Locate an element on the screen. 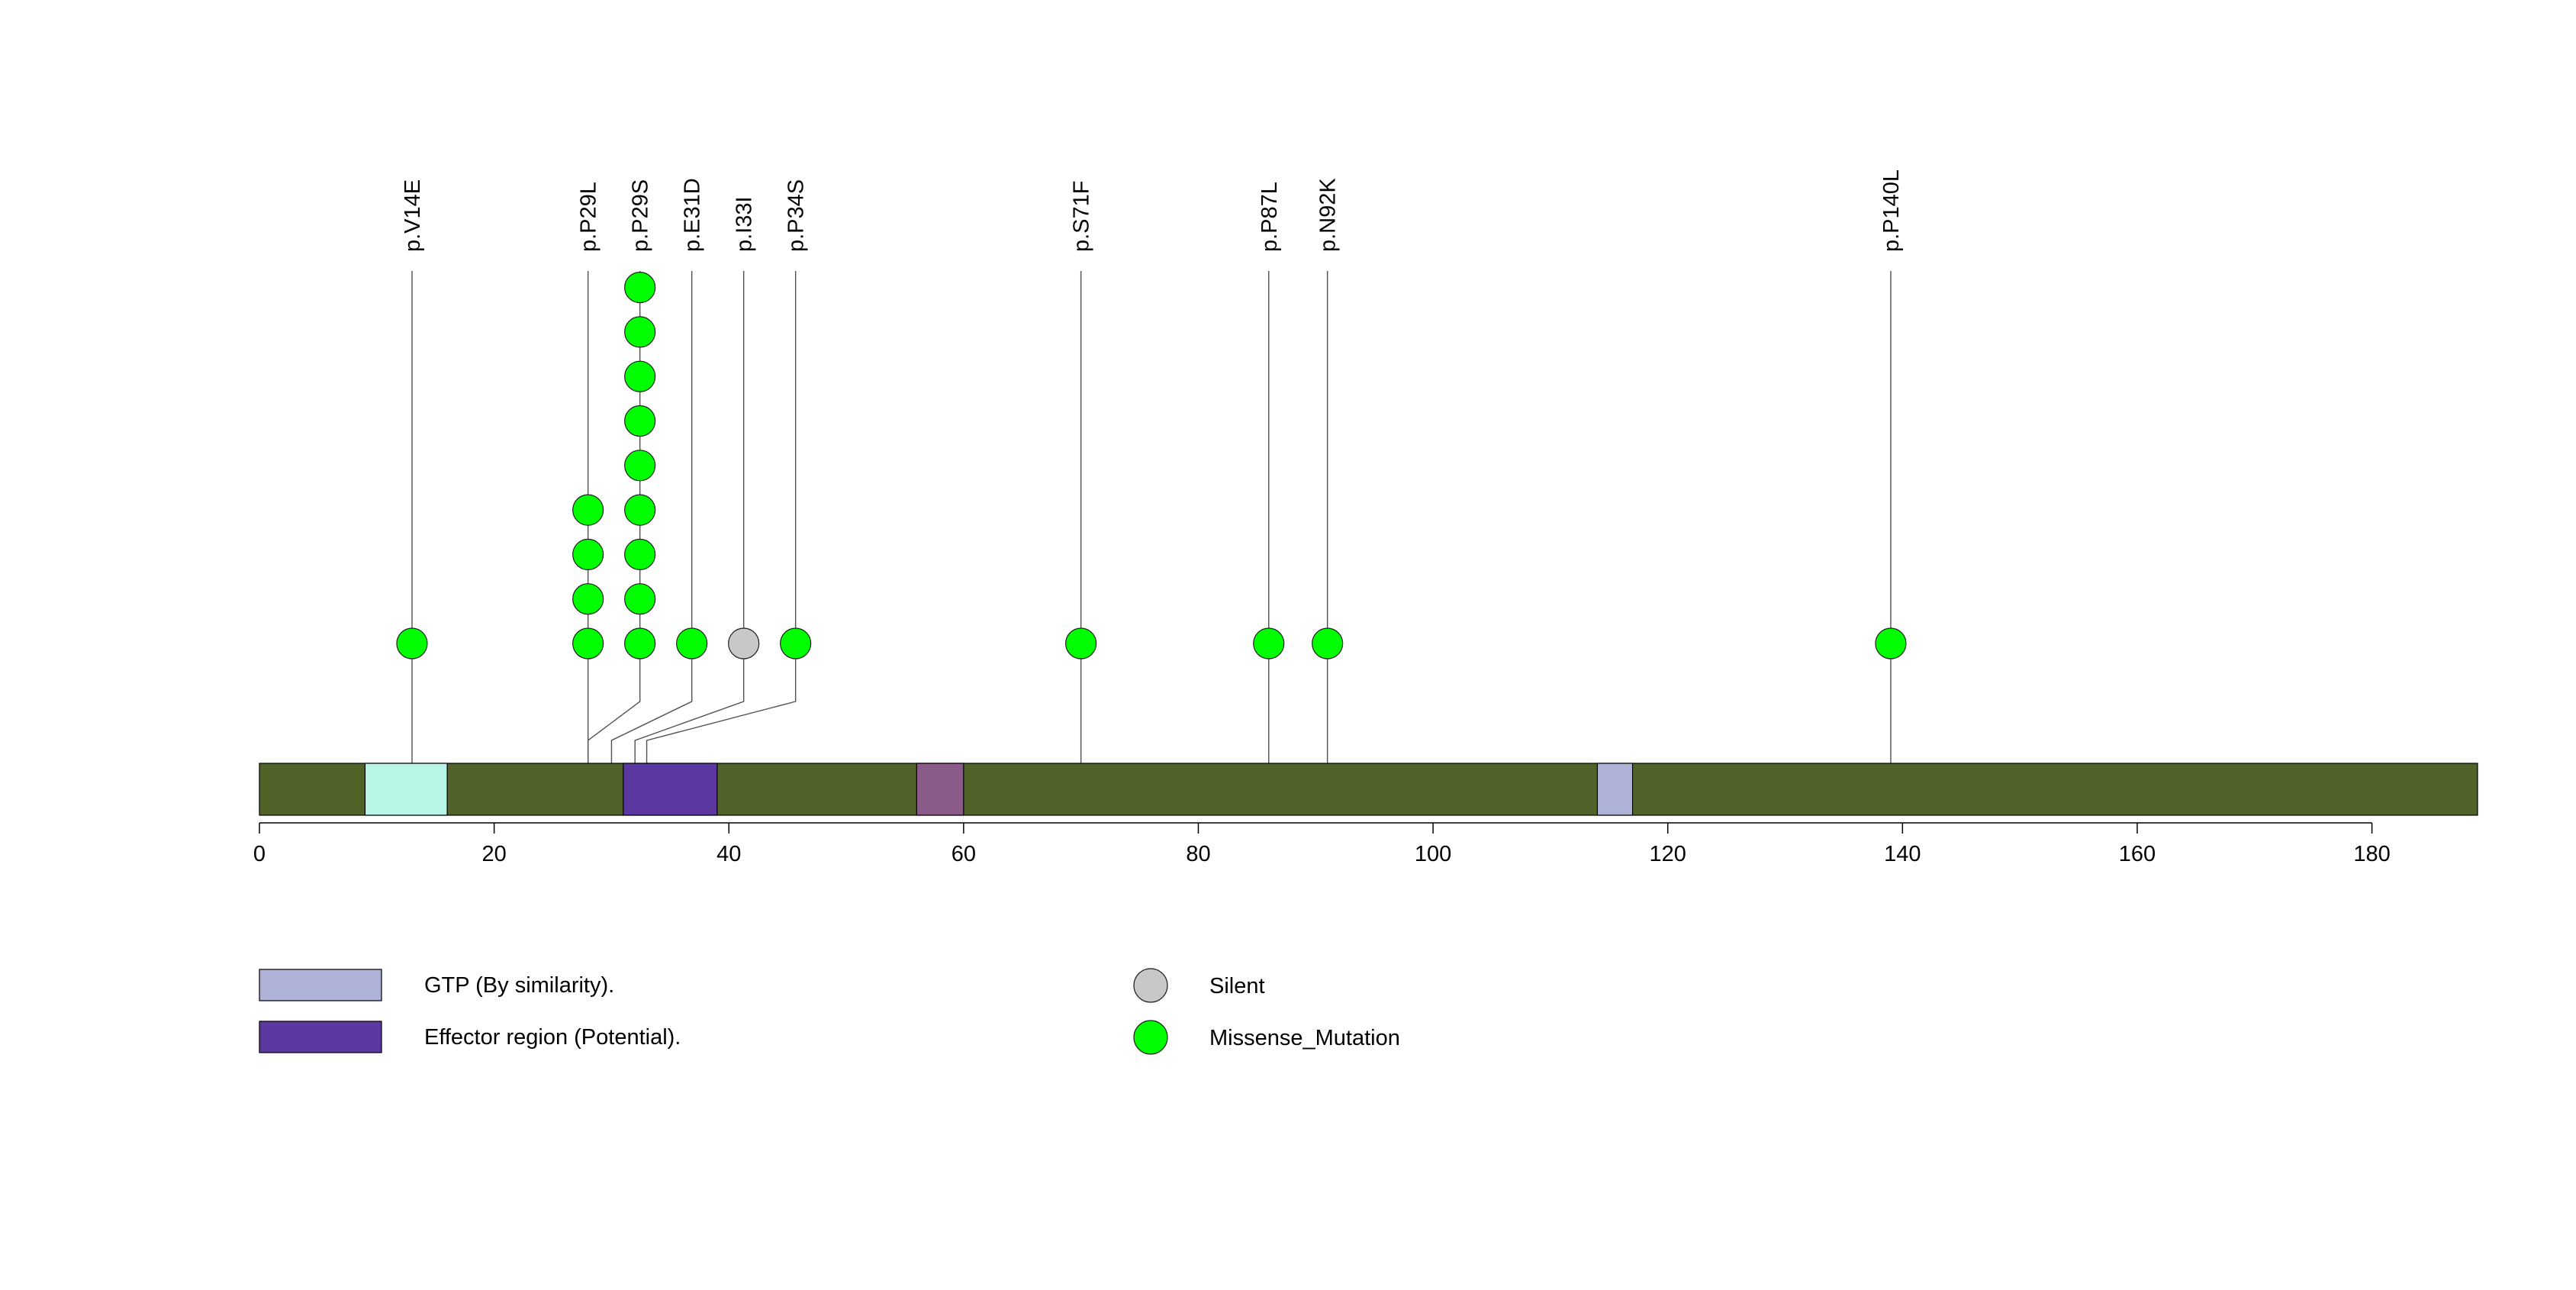 The height and width of the screenshot is (1290, 2576). mutation-label: p.E31D is located at coordinates (693, 215).